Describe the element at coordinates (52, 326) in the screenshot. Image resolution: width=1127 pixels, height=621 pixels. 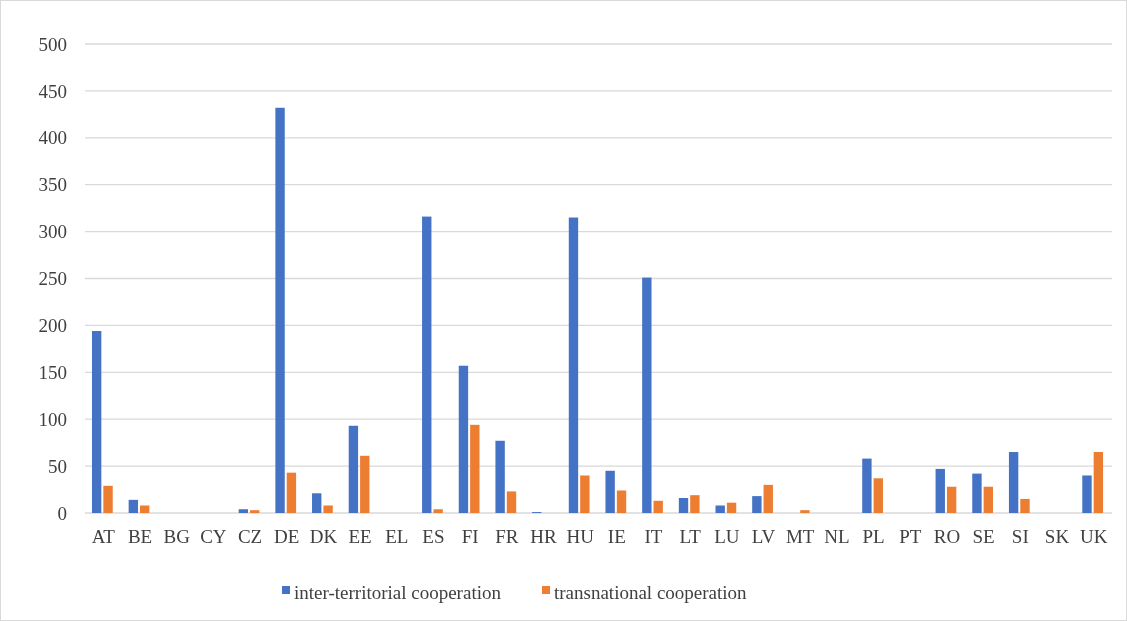
I see `y-tick-label: 200` at that location.